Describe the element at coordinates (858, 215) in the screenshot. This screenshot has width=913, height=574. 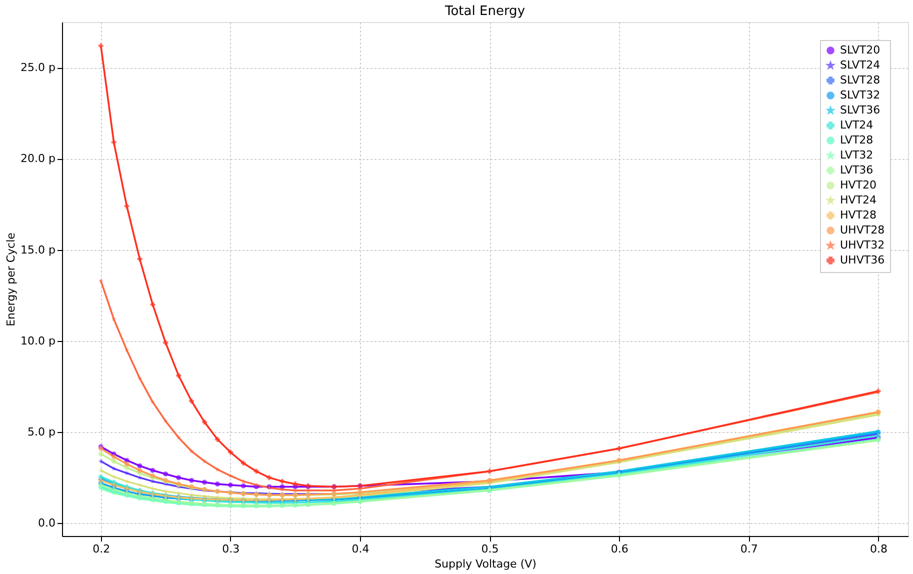
I see `legend-label: HVT28` at that location.